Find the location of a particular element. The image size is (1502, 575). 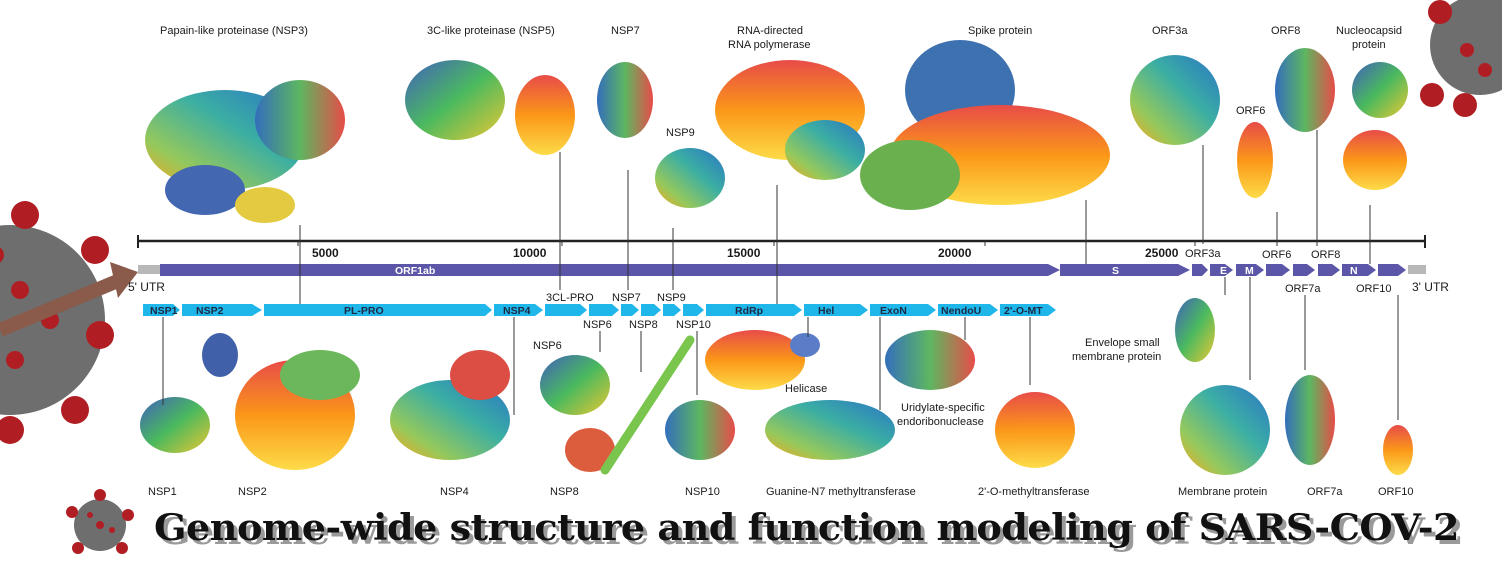

label-spike: Spike protein is located at coordinates (1000, 31).